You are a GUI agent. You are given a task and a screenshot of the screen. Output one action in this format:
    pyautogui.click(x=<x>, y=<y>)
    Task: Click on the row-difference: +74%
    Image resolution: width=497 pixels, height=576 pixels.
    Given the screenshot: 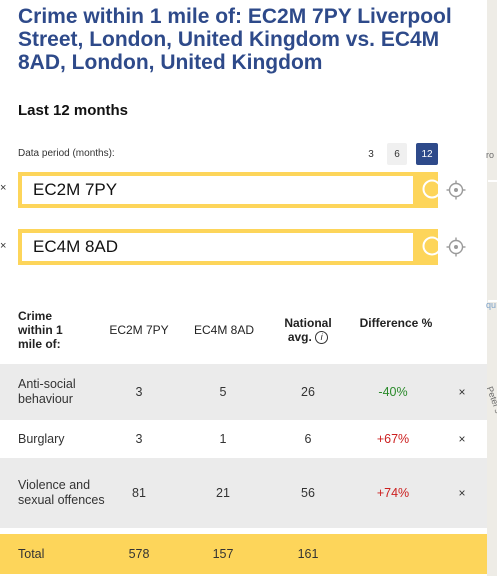 What is the action you would take?
    pyautogui.click(x=393, y=493)
    